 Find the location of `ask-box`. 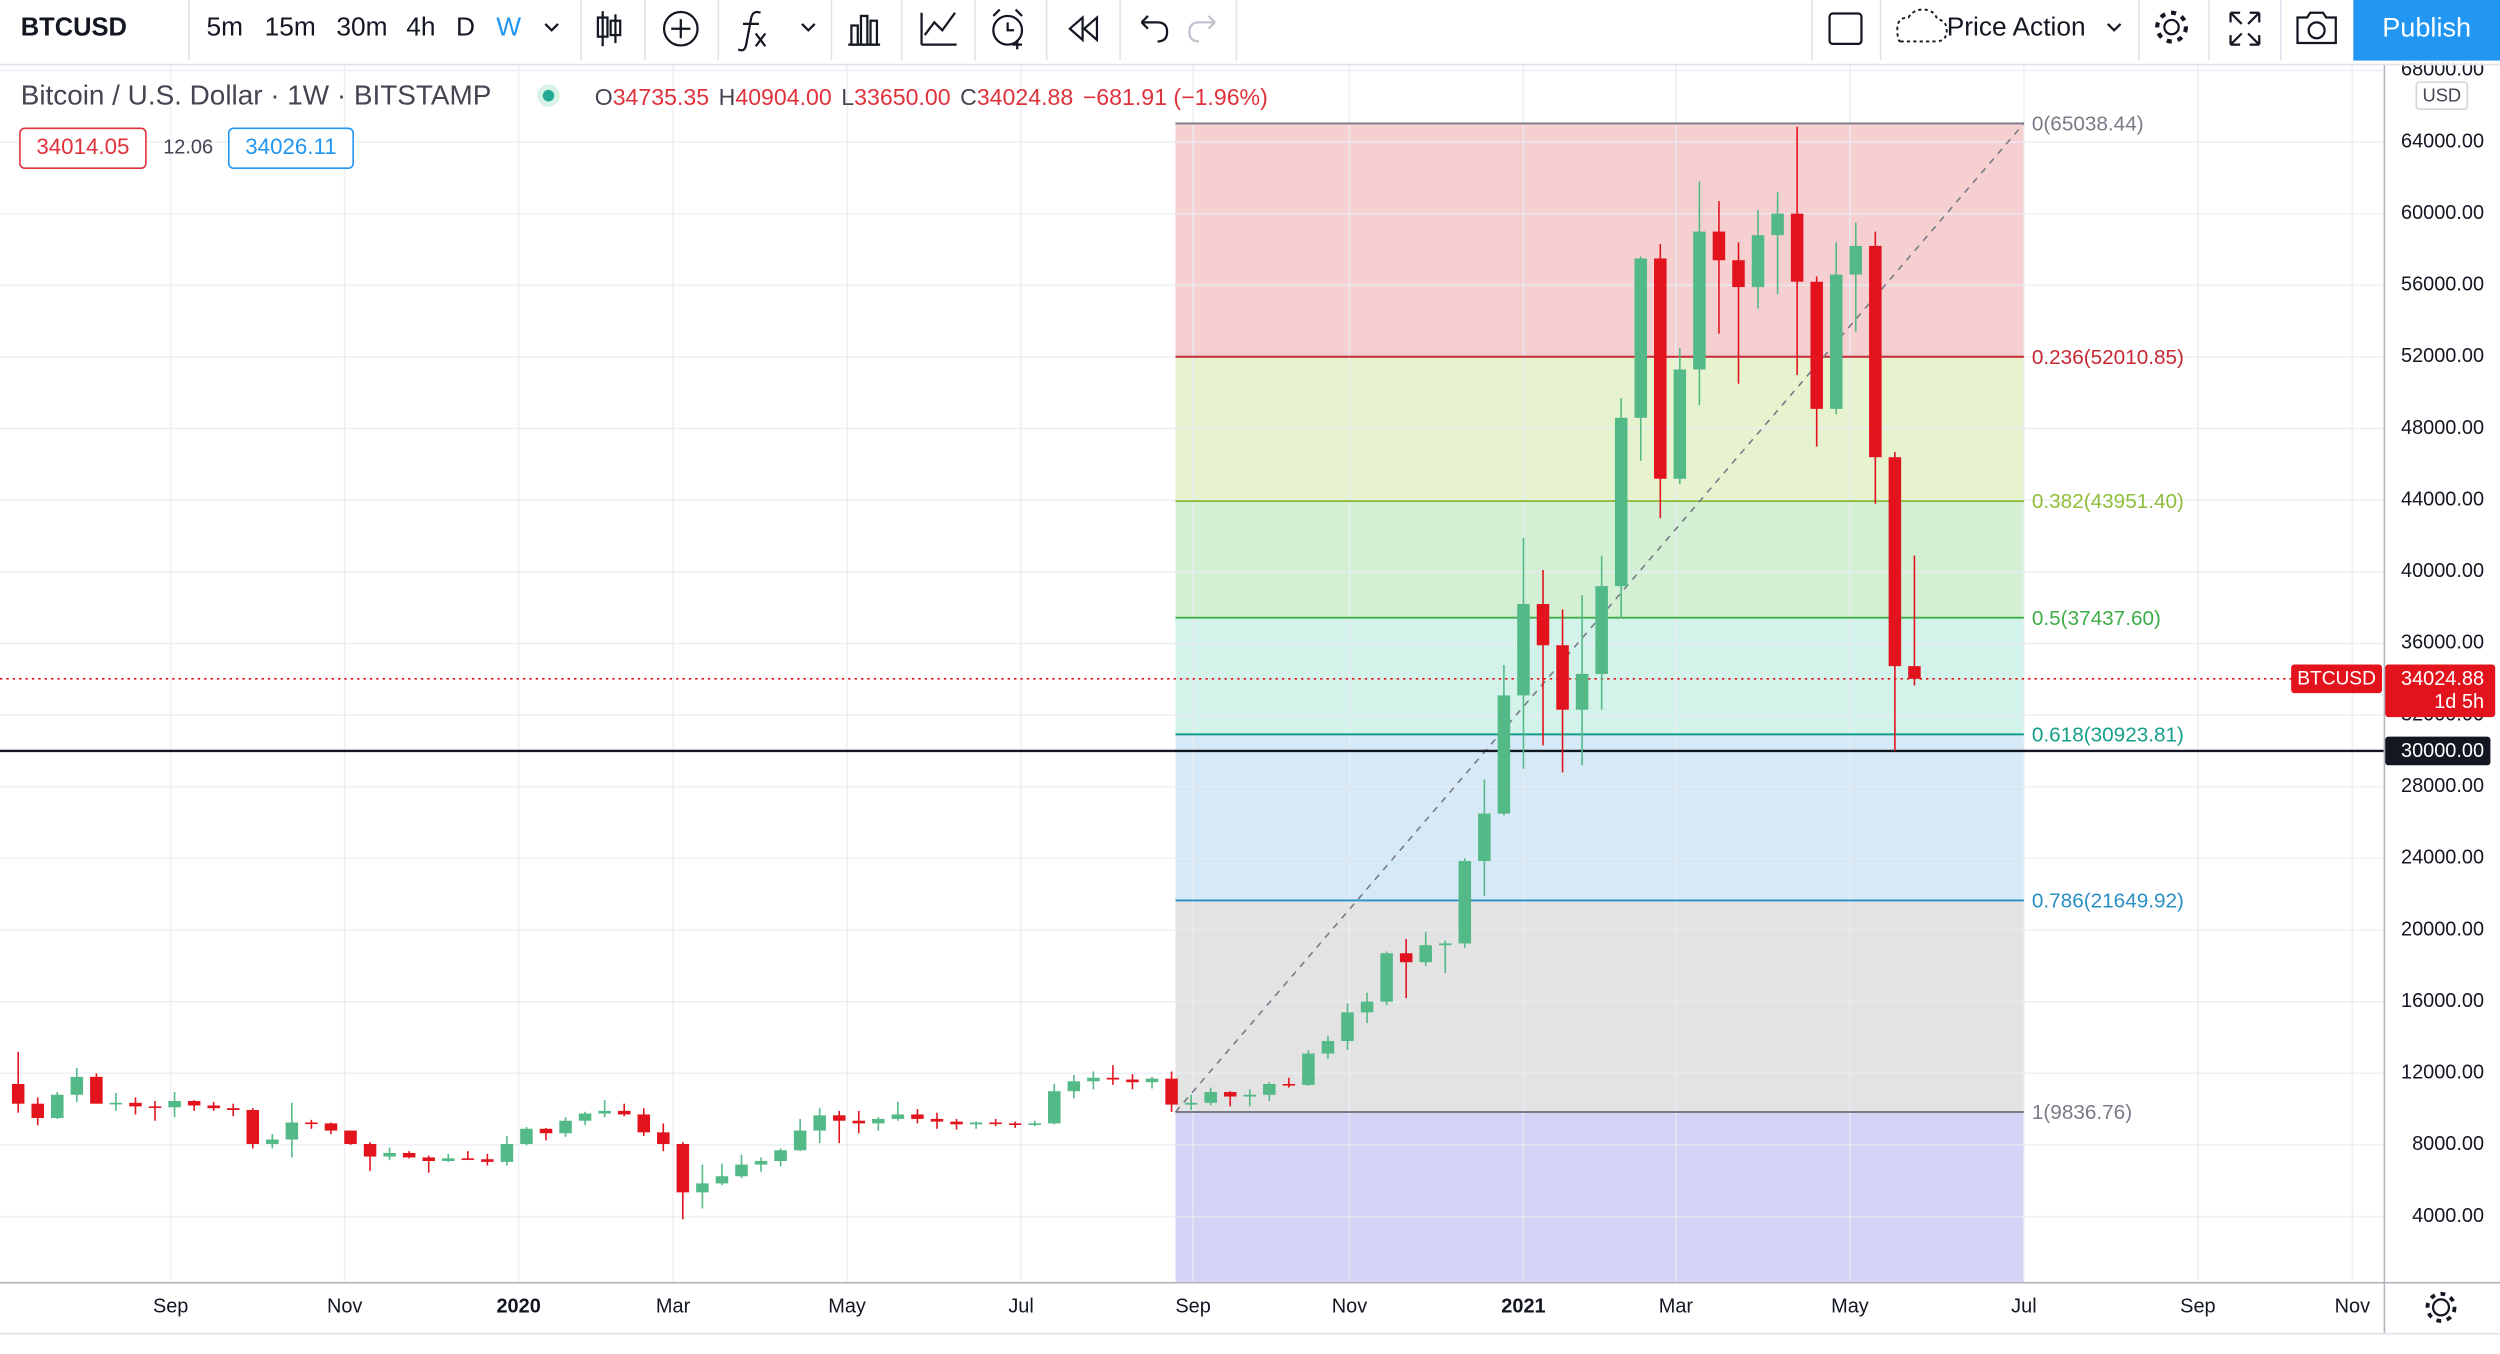

ask-box is located at coordinates (290, 148).